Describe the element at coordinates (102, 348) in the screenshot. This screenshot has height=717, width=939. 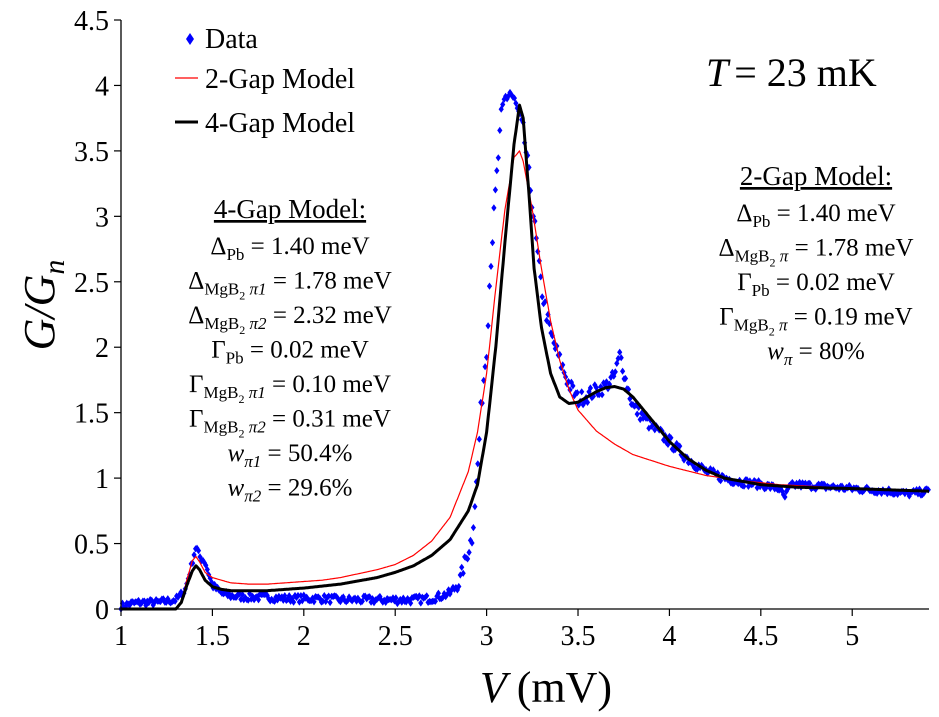
I see `y-tick-label: 2` at that location.